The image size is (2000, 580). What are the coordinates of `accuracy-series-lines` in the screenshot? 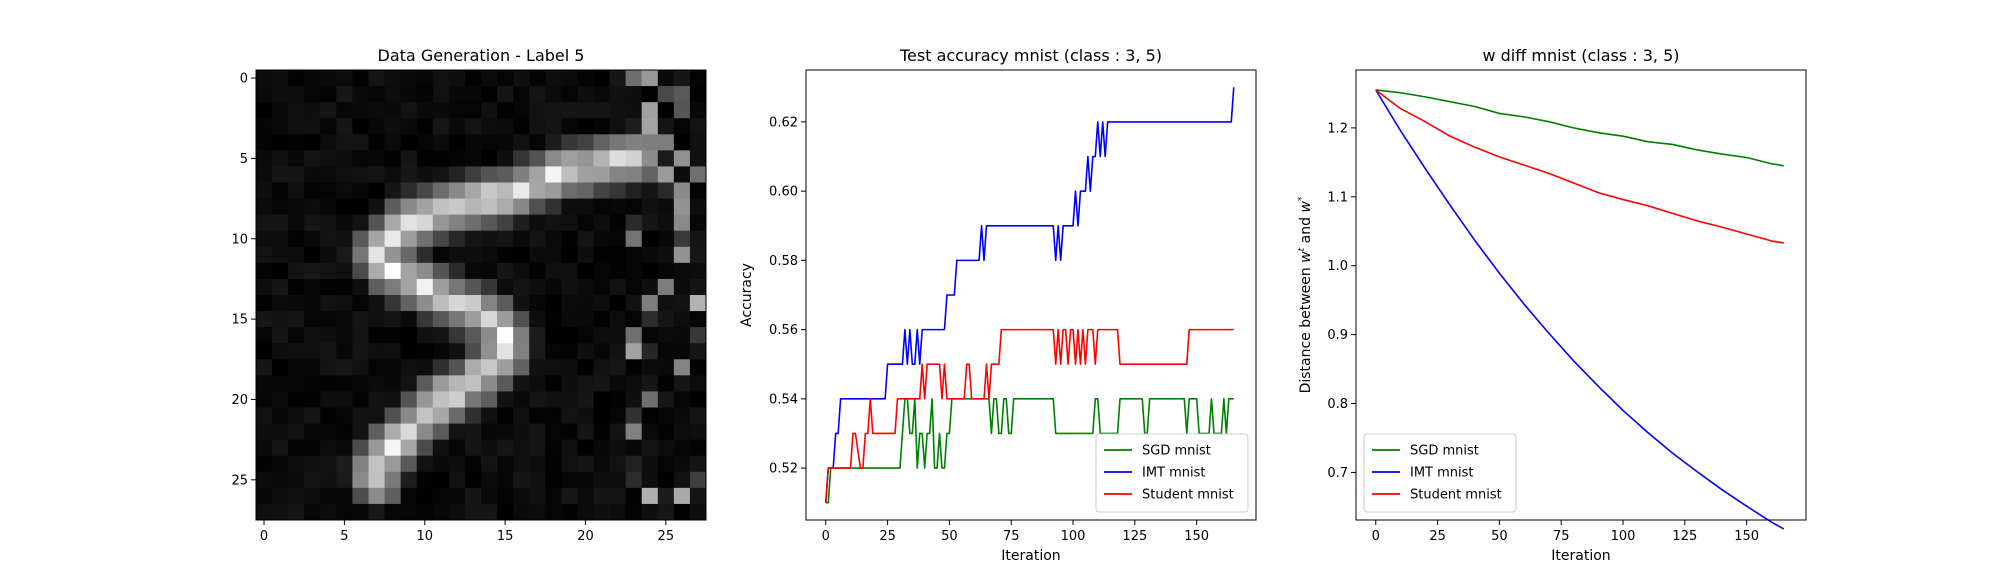 It's located at (1029, 295).